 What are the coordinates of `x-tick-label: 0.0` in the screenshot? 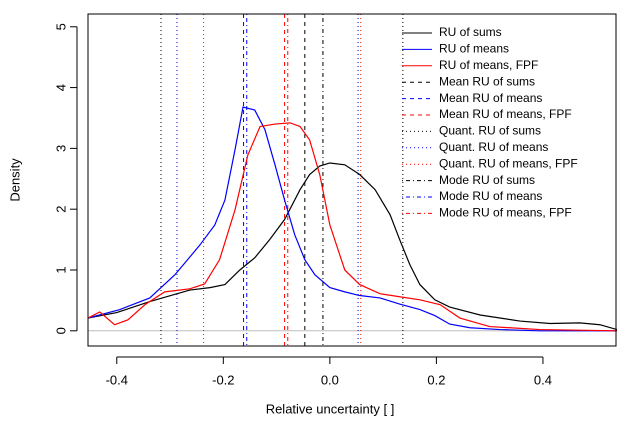 It's located at (330, 379).